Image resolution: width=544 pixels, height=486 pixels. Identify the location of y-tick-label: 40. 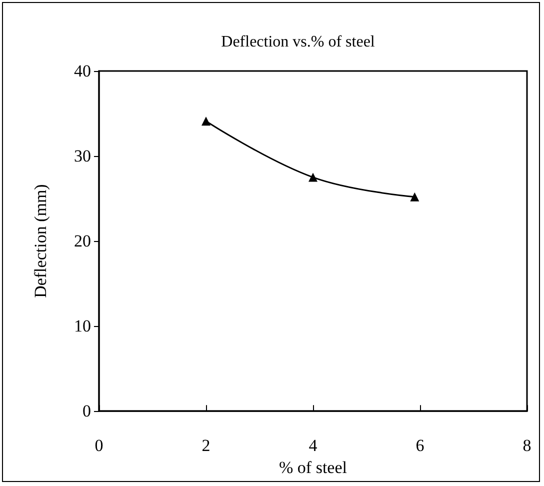
(82, 71).